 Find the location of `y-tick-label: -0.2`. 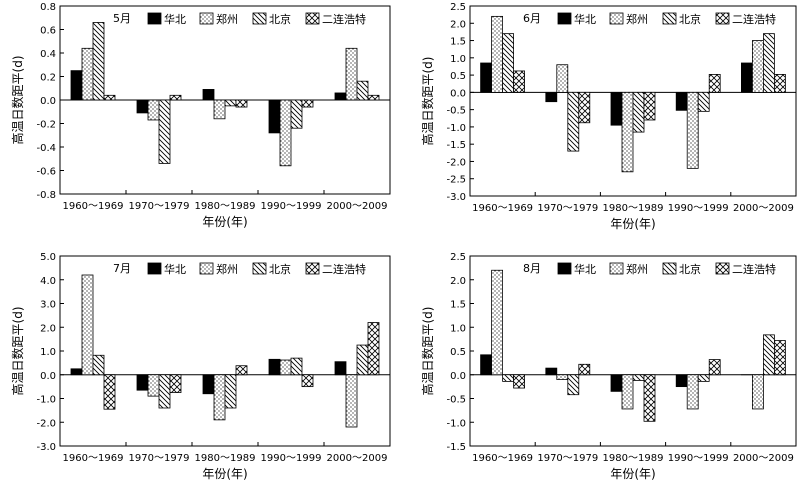

y-tick-label: -0.2 is located at coordinates (46, 125).